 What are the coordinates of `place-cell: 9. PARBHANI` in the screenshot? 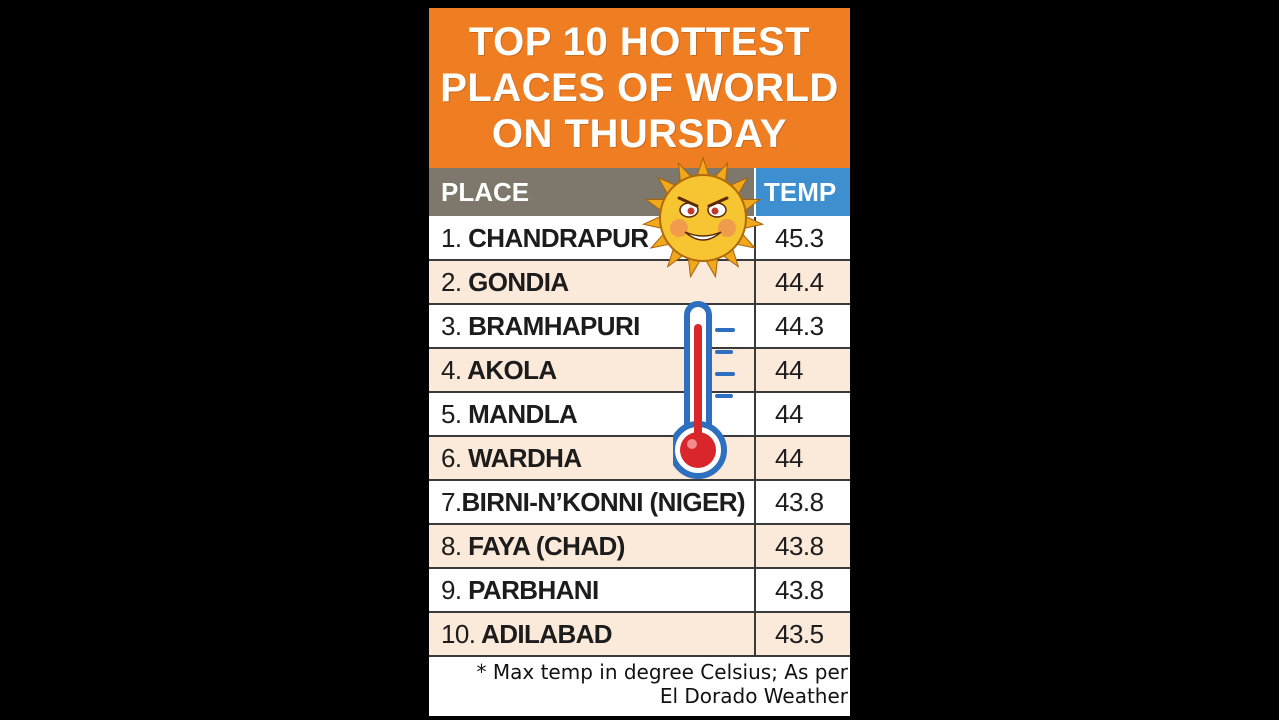 It's located at (520, 590).